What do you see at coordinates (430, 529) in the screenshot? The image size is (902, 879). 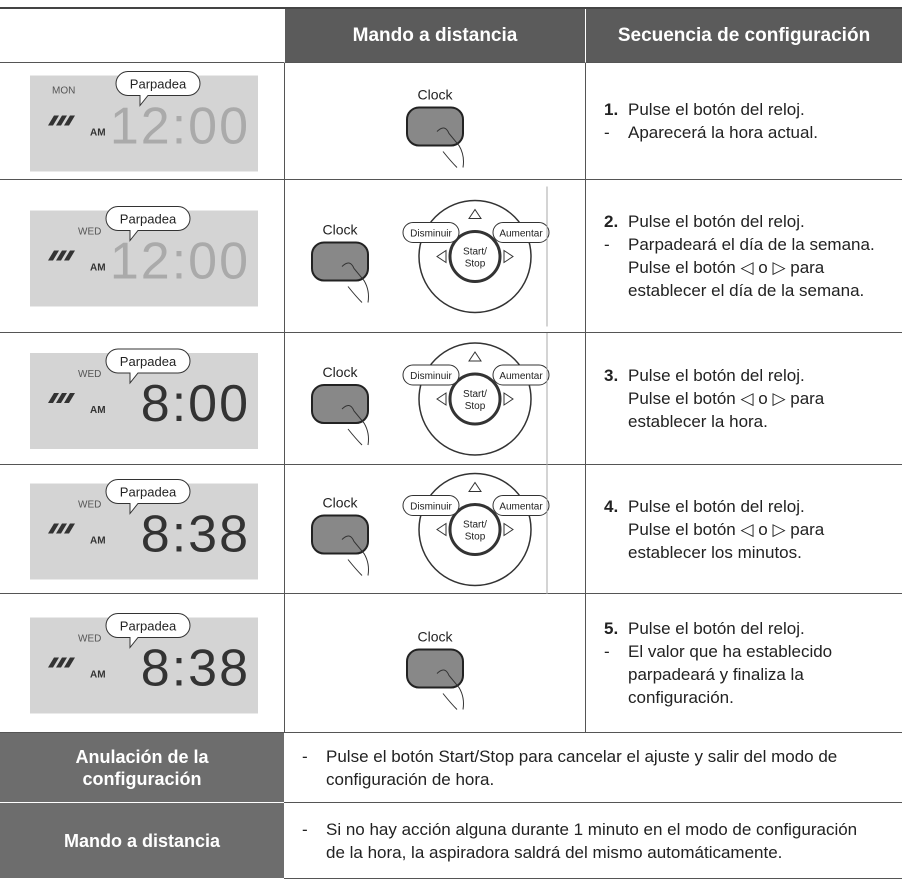 I see `remote: Clock Start/Stop Disminuir Aumentar` at bounding box center [430, 529].